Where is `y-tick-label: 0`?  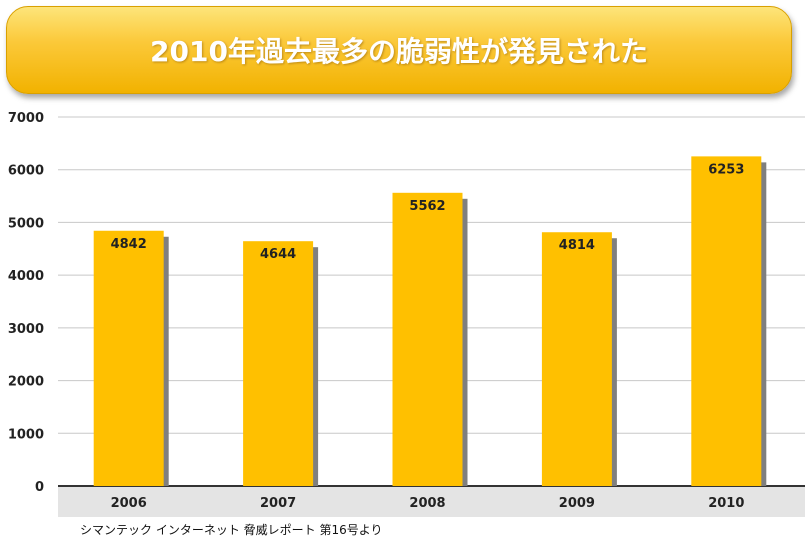 y-tick-label: 0 is located at coordinates (39, 487).